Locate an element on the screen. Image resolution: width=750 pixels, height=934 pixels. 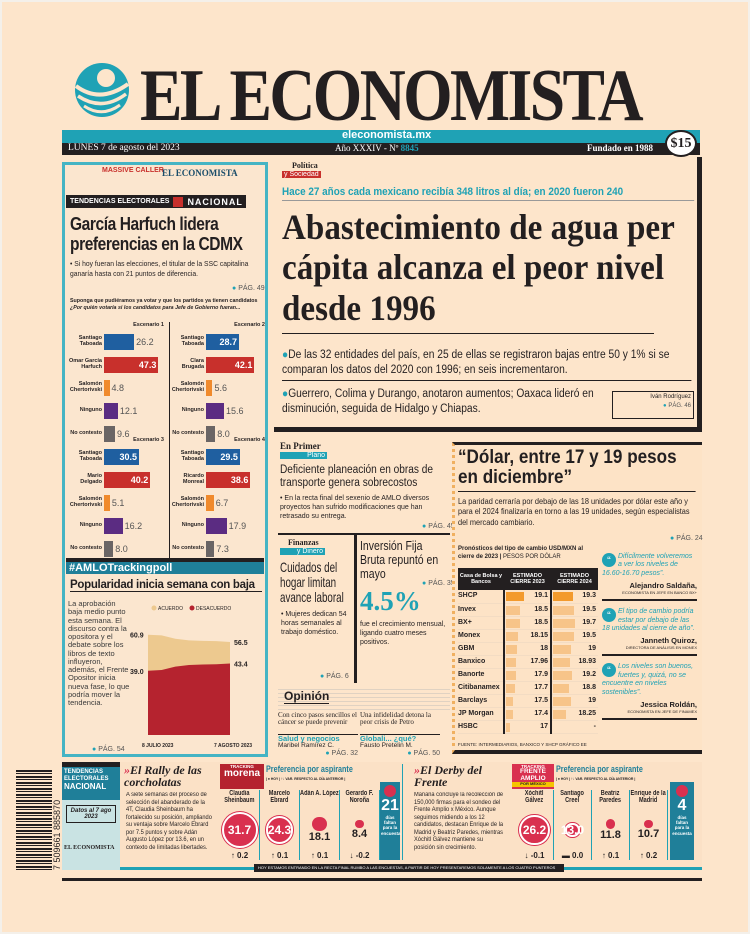
fx-cell: 19.5 is located at coordinates (574, 610).